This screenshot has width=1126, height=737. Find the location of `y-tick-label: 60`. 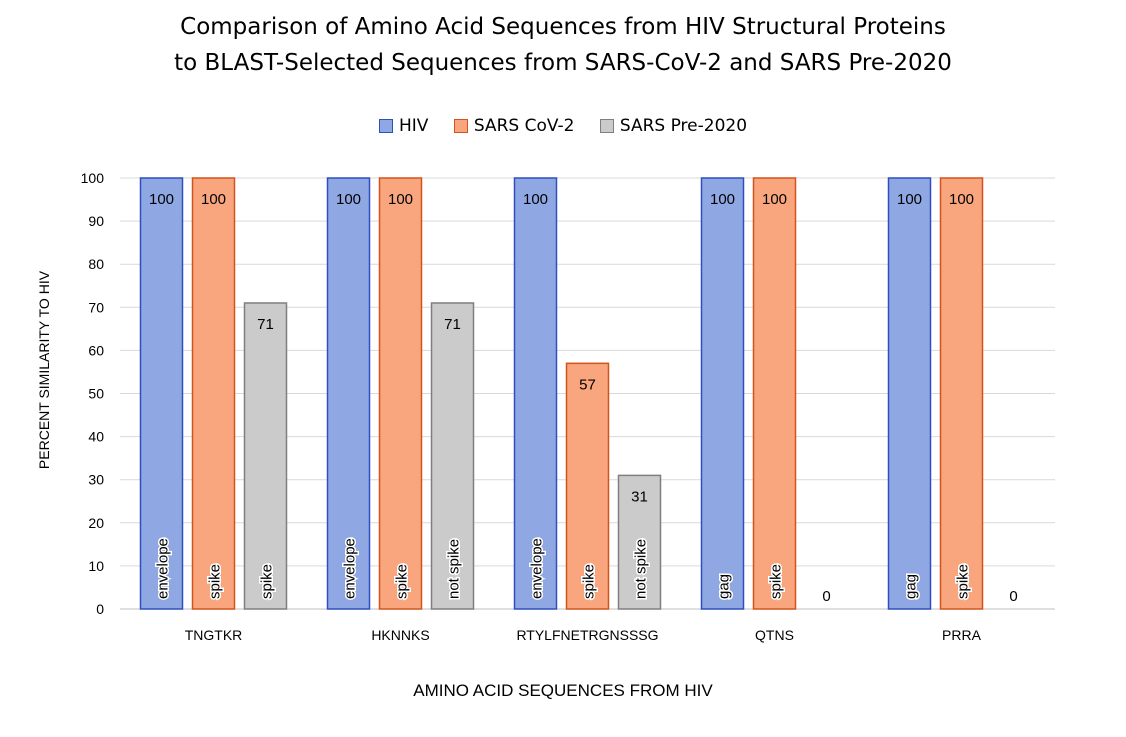

y-tick-label: 60 is located at coordinates (96, 350).